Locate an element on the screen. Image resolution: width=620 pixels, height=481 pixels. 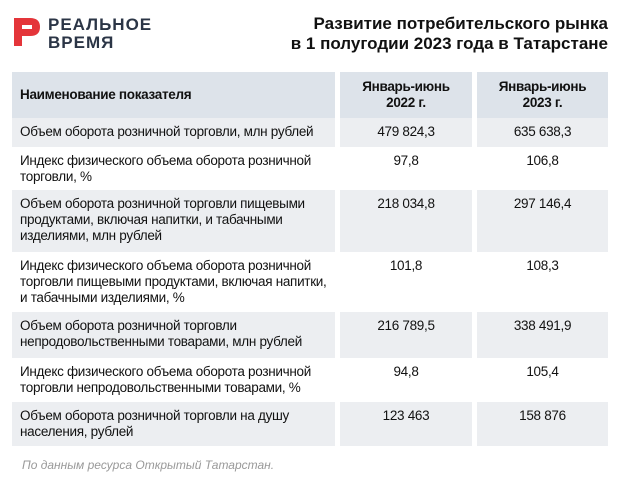
cell-value: 105,4 is located at coordinates (542, 371).